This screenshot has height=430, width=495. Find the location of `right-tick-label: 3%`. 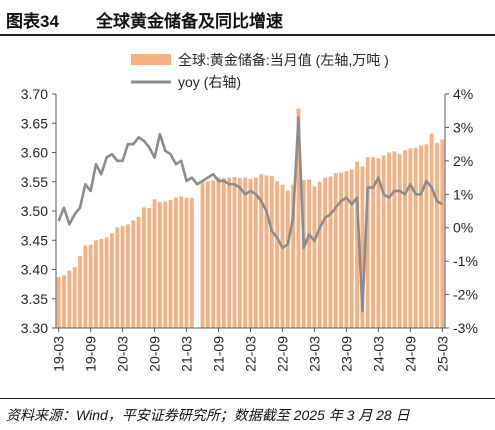

right-tick-label: 3% is located at coordinates (463, 127).